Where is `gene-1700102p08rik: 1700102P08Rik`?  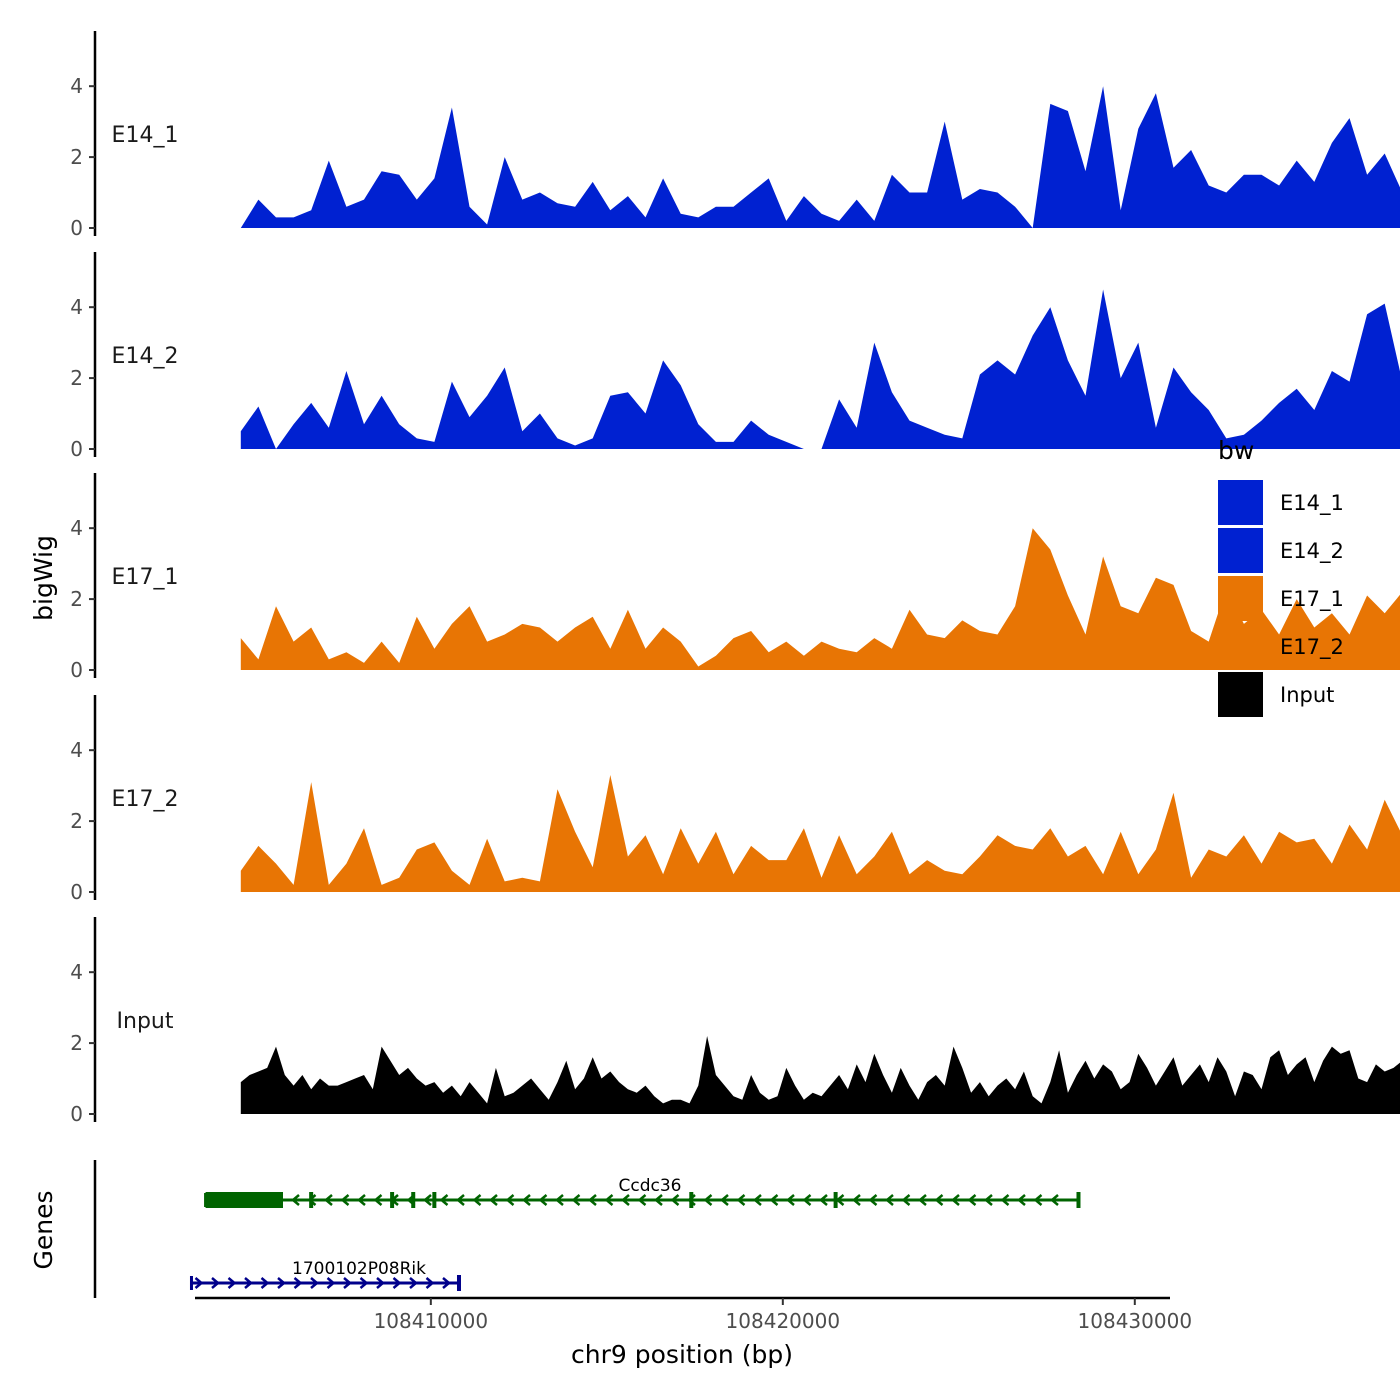 gene-1700102p08rik: 1700102P08Rik is located at coordinates (325, 1275).